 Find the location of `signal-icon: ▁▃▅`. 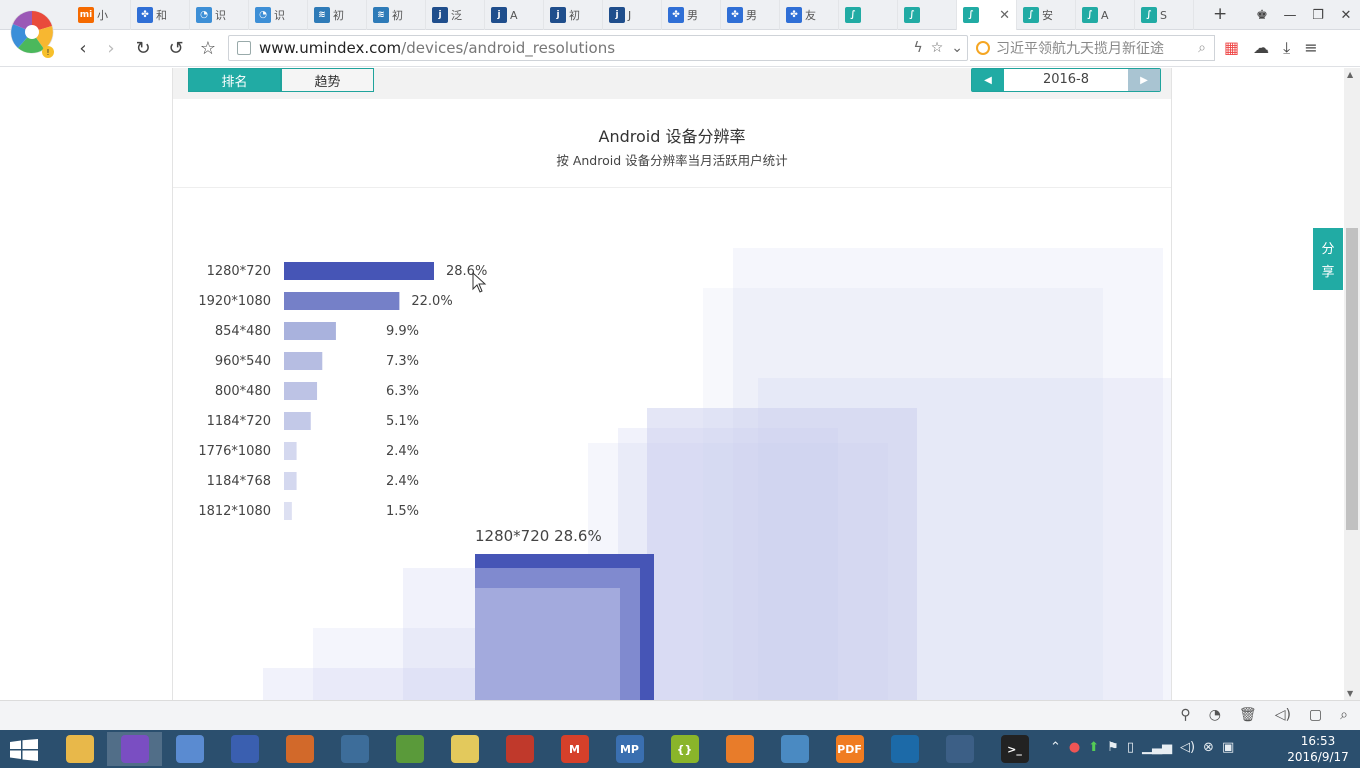

signal-icon: ▁▃▅ is located at coordinates (1156, 747).